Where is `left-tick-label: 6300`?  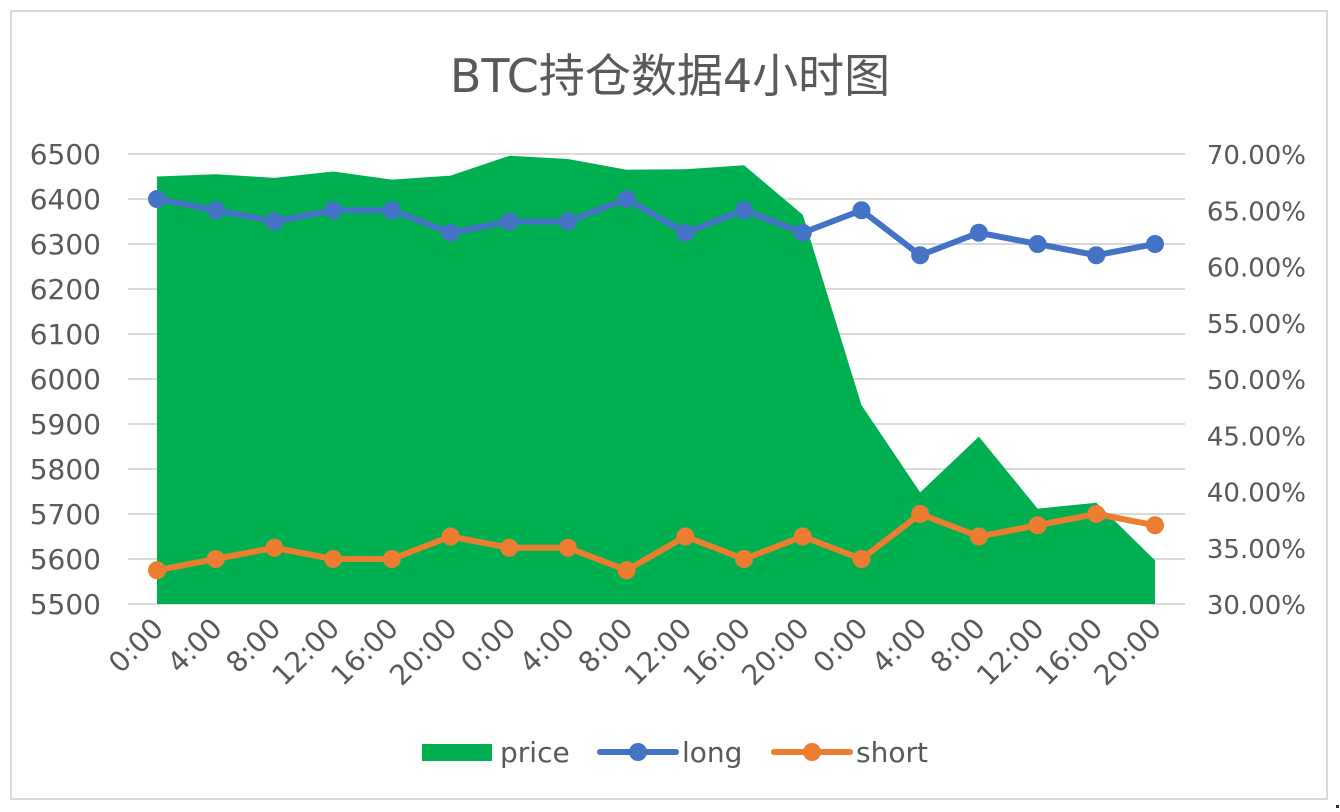
left-tick-label: 6300 is located at coordinates (65, 244).